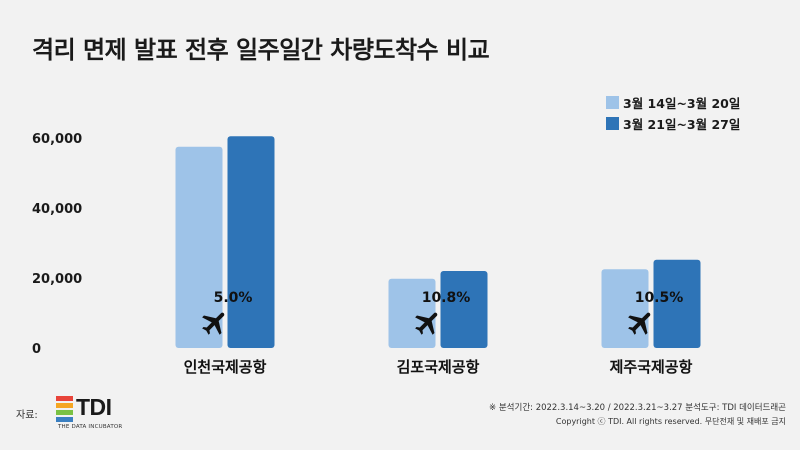  Describe the element at coordinates (57, 279) in the screenshot. I see `y-tick-label: 20,000` at that location.